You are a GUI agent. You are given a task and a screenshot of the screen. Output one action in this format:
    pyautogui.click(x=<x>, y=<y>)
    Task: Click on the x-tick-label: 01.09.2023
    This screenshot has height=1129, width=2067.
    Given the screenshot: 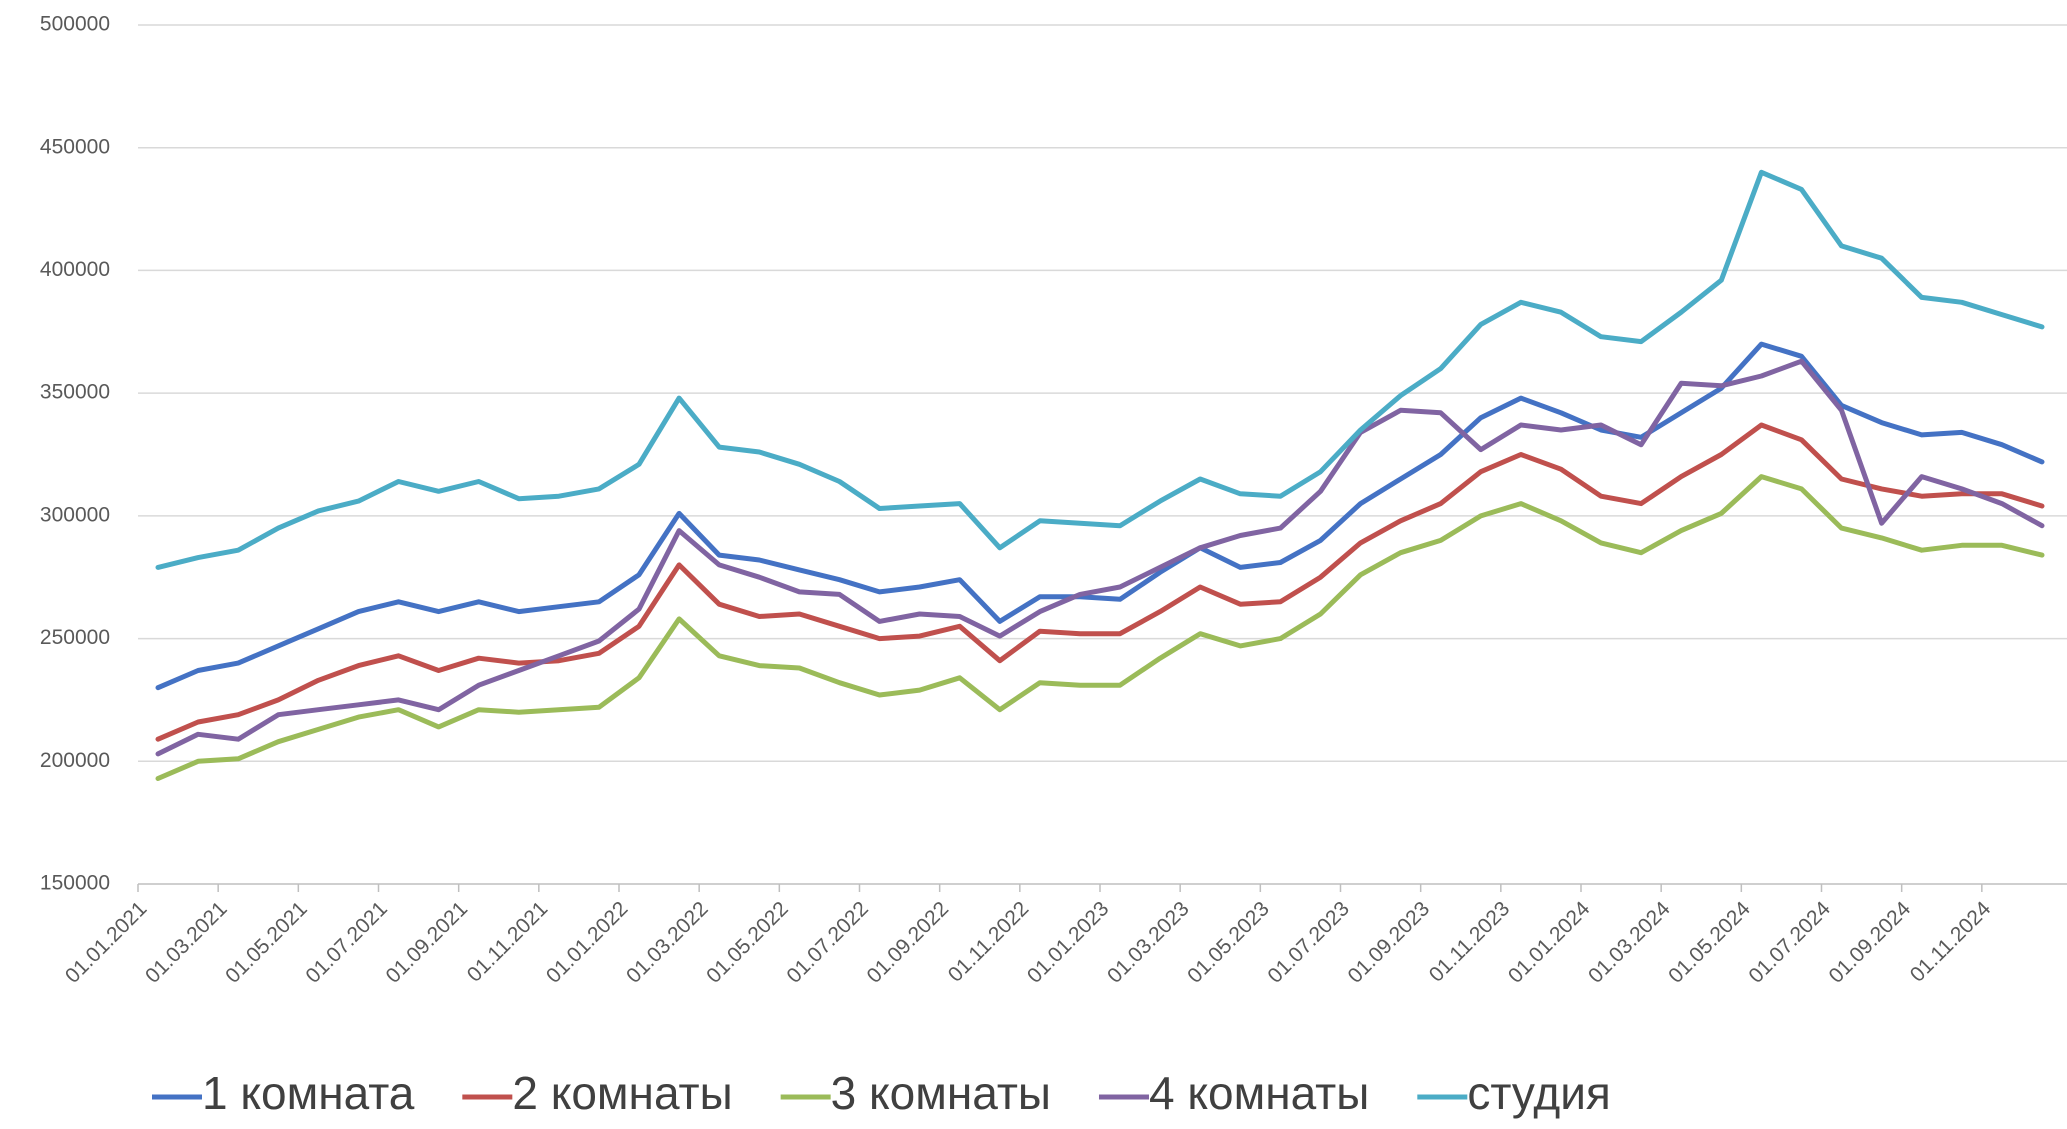 What is the action you would take?
    pyautogui.click(x=1389, y=942)
    